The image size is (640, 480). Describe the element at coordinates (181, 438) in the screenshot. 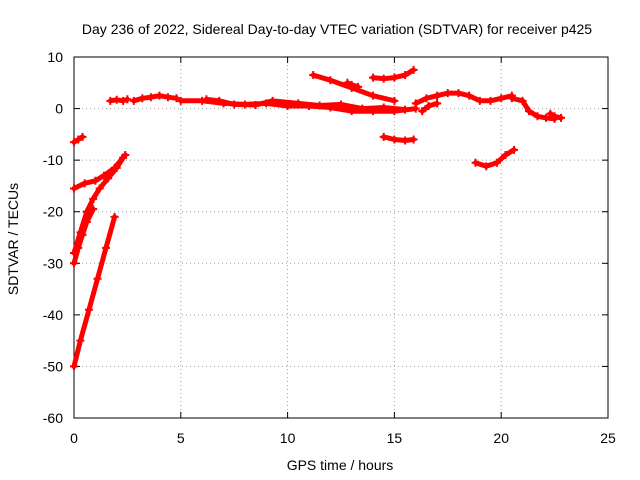

I see `x-tick-label: 5` at that location.